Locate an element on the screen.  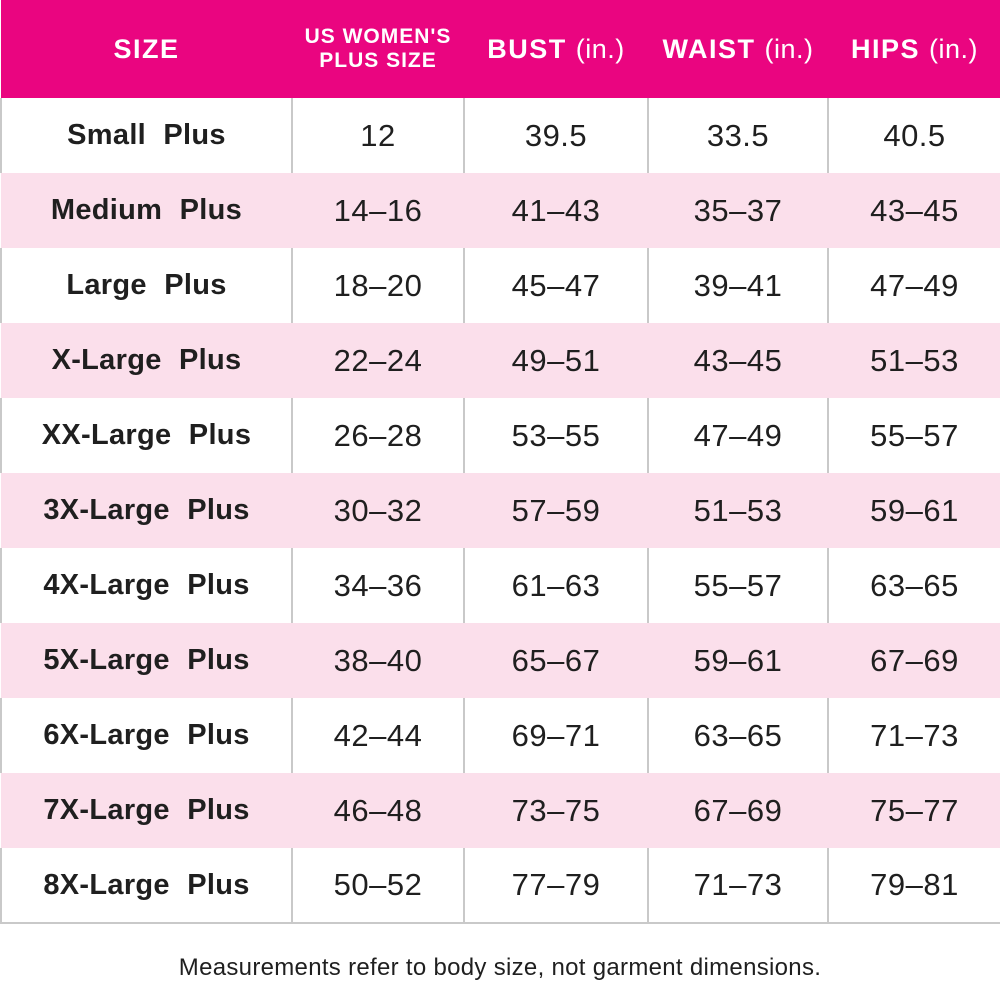
cell-bust: 41–43 is located at coordinates (556, 210).